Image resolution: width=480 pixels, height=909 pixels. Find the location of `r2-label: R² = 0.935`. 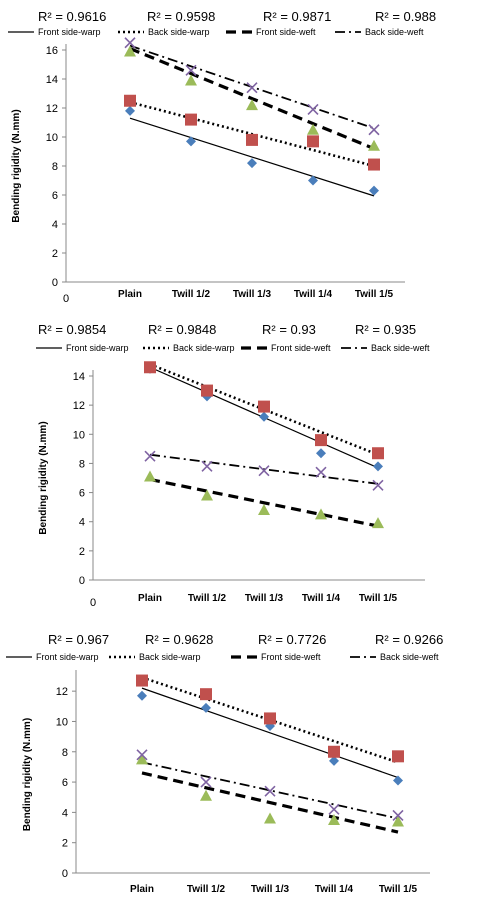

r2-label: R² = 0.935 is located at coordinates (385, 329).